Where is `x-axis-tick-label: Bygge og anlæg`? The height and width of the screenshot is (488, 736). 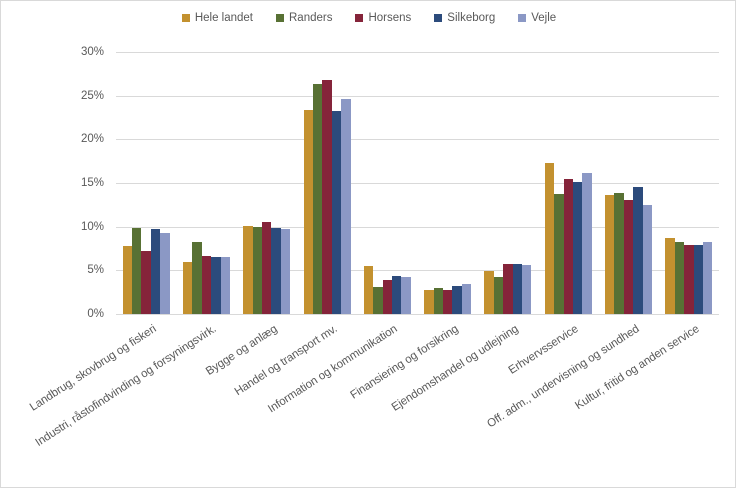 x-axis-tick-label: Bygge og anlæg is located at coordinates (241, 350).